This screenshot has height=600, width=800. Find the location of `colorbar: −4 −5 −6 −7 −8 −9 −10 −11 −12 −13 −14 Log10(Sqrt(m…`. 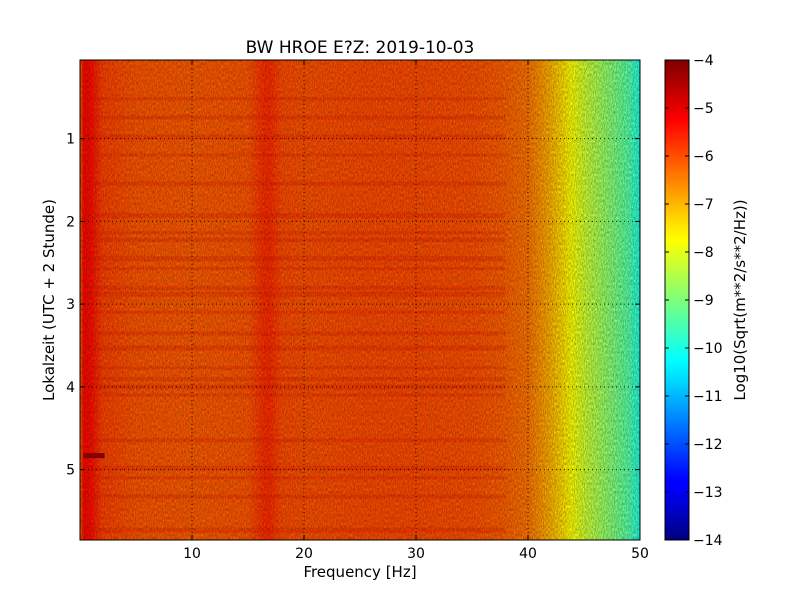

colorbar: −4 −5 −6 −7 −8 −9 −10 −11 −12 −13 −14 Log10(Sqrt(m… is located at coordinates (706, 301).